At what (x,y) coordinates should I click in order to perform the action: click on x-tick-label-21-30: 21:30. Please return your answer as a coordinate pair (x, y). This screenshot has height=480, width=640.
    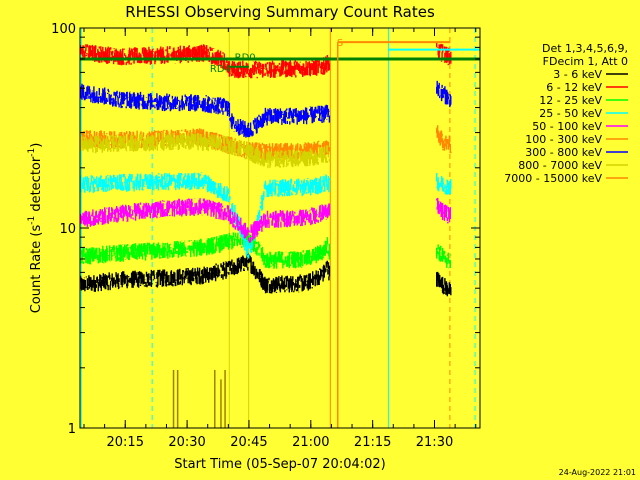
    Looking at the image, I should click on (434, 442).